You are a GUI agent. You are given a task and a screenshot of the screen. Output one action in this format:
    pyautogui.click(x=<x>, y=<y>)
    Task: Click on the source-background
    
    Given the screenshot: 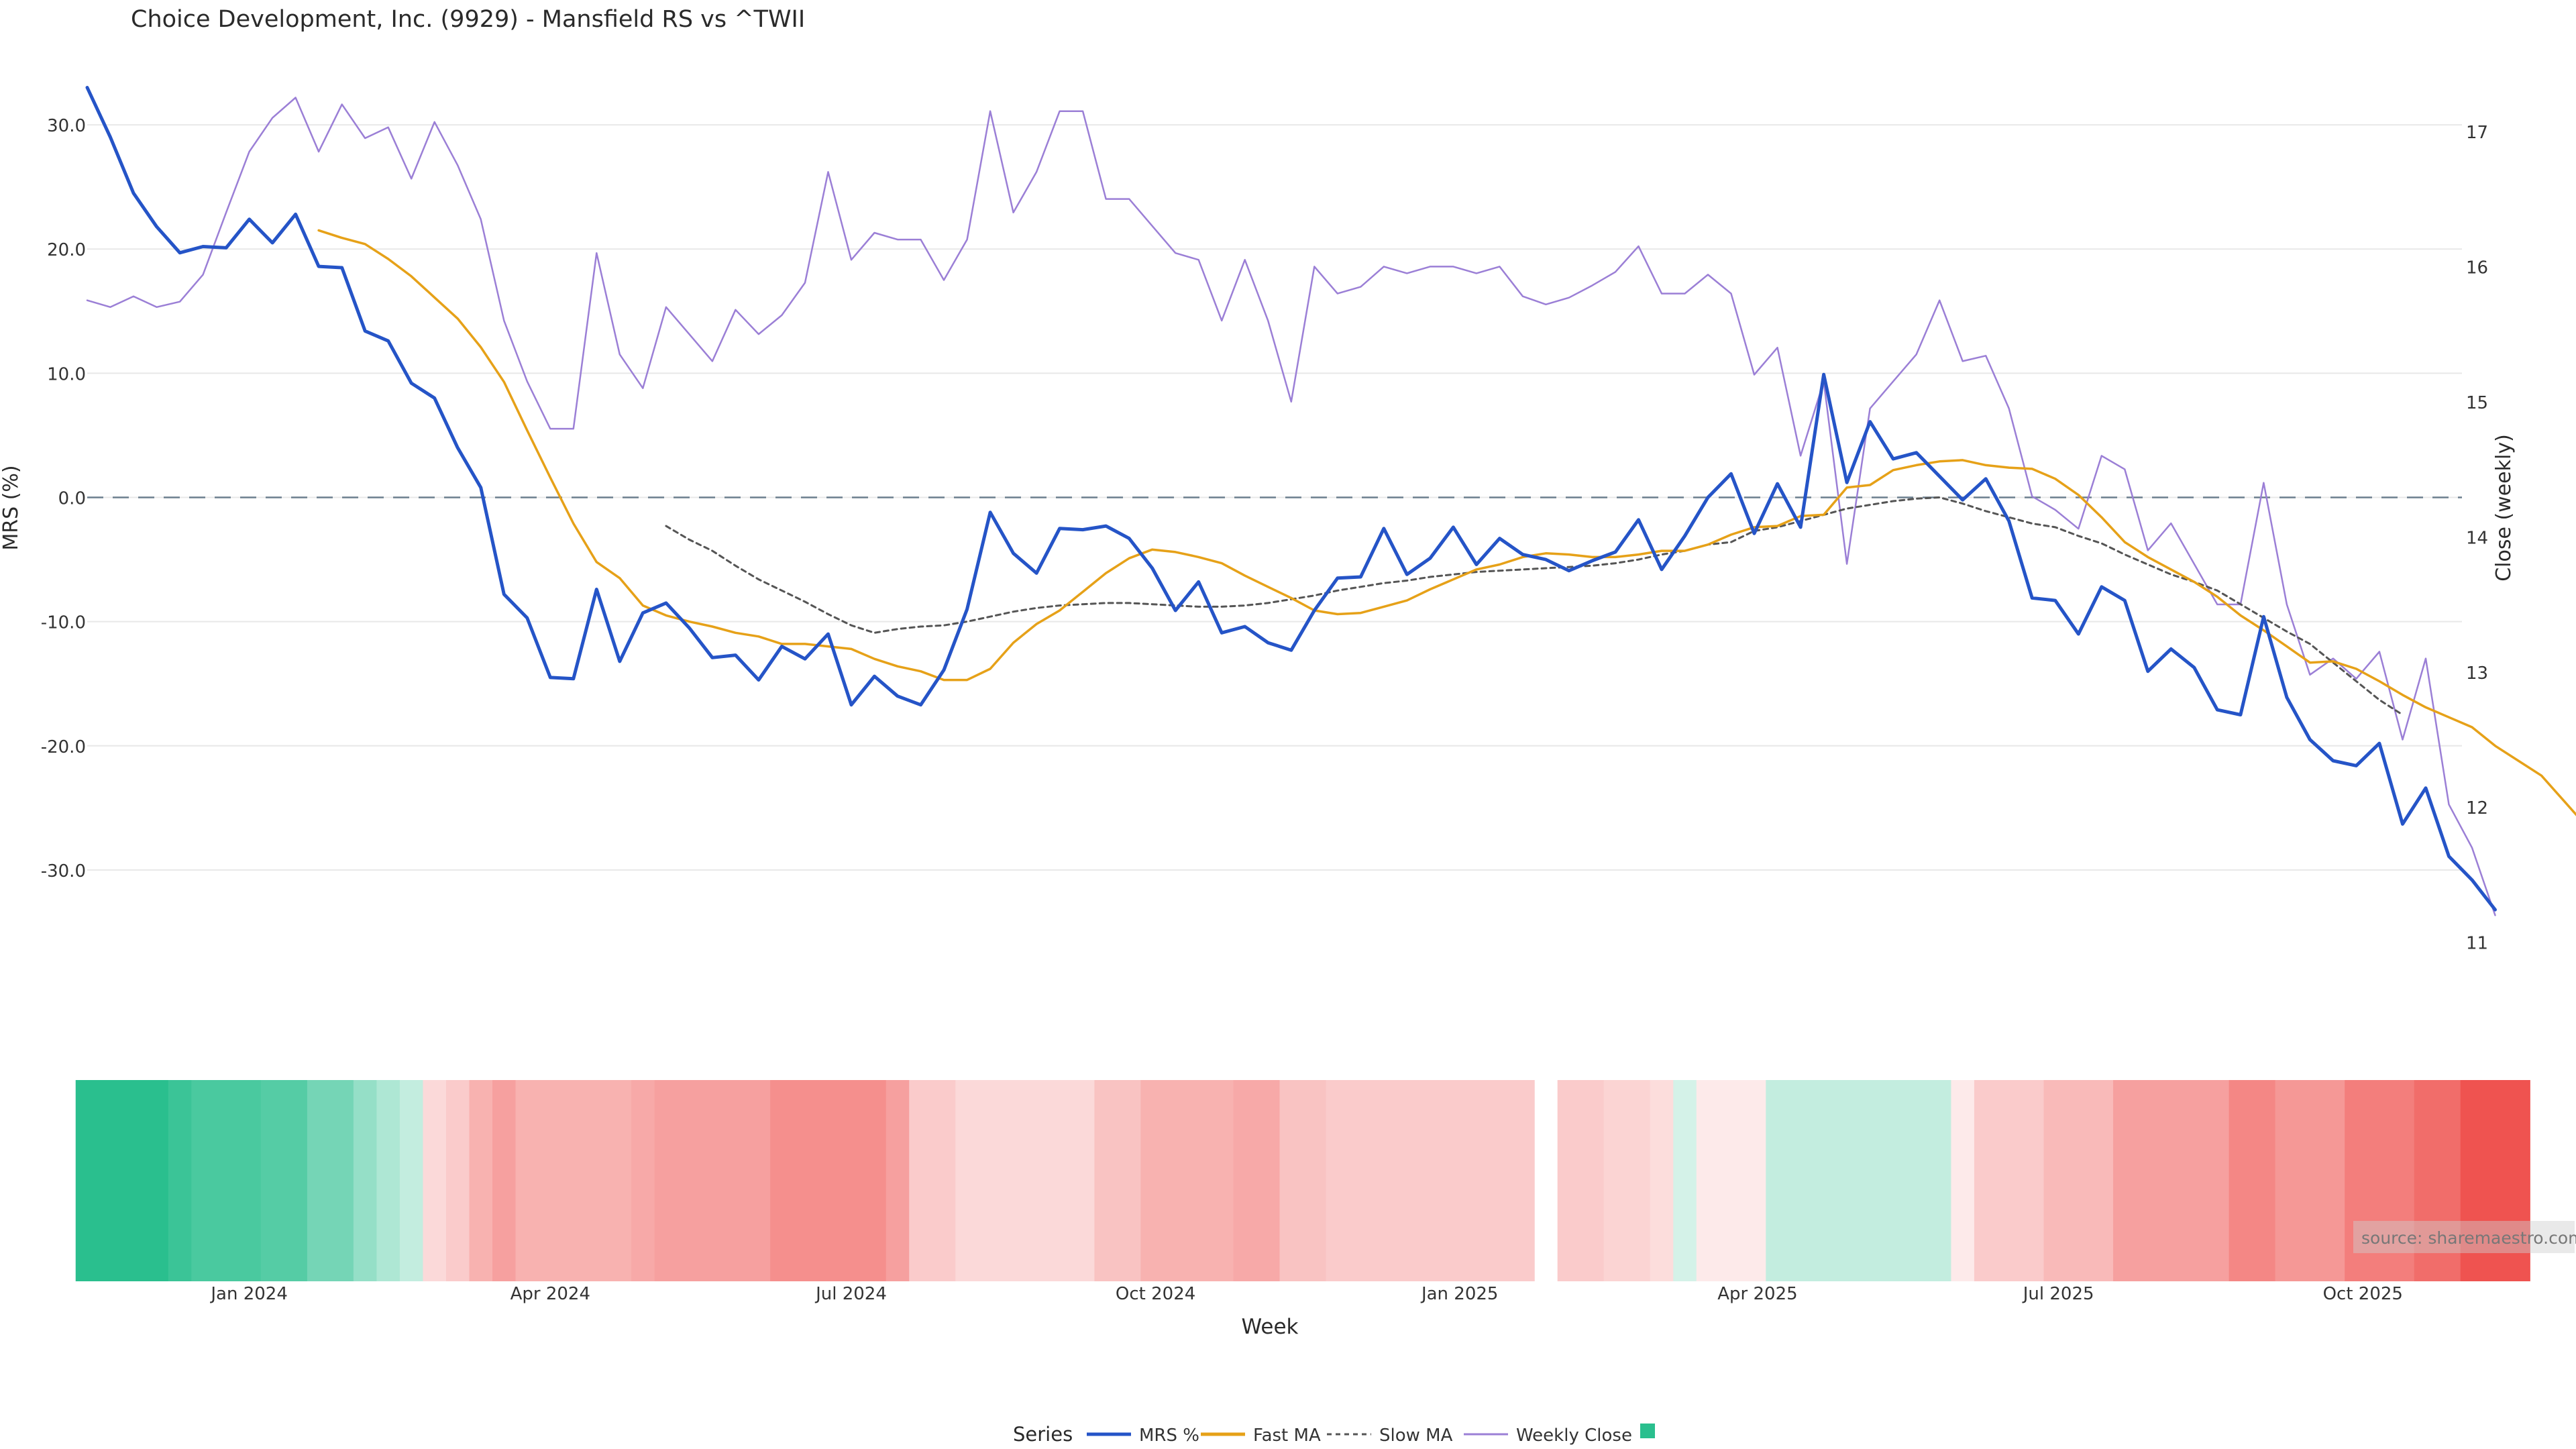 What is the action you would take?
    pyautogui.click(x=2464, y=1237)
    